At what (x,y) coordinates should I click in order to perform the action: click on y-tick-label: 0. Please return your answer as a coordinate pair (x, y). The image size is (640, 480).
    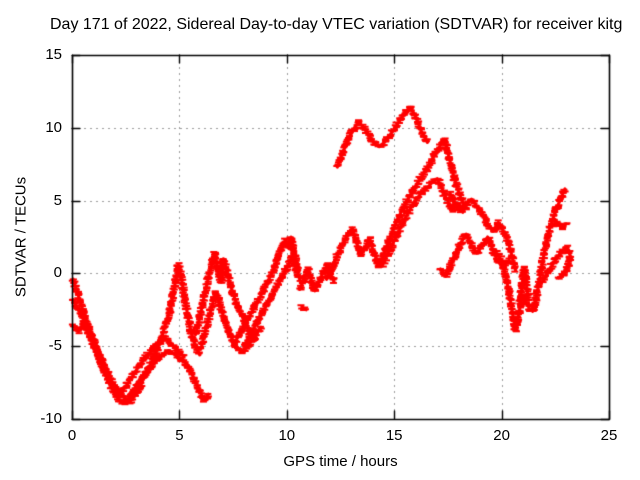
    Looking at the image, I should click on (57, 273).